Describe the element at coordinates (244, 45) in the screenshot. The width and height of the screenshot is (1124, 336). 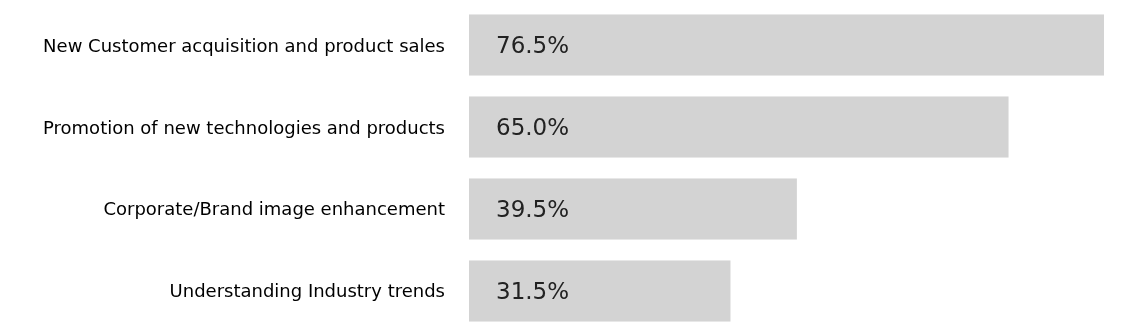
I see `y-tick-label: New Customer acquisition and product sales` at that location.